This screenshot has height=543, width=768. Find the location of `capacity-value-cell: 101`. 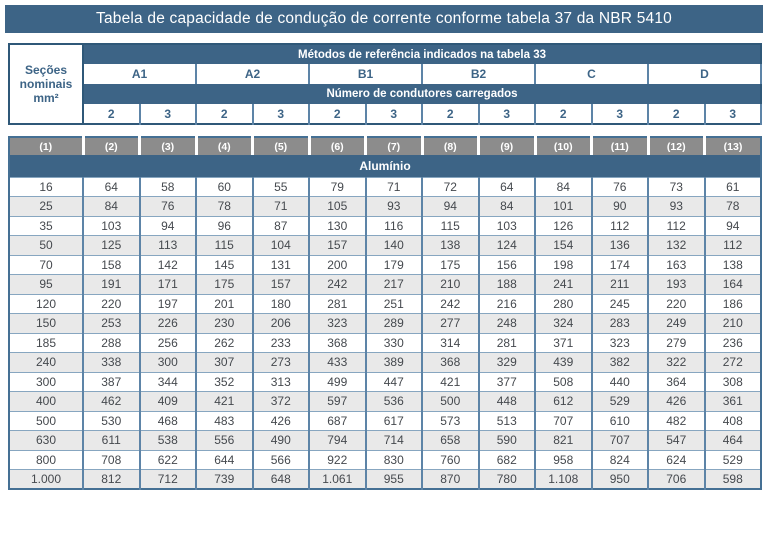

capacity-value-cell: 101 is located at coordinates (563, 206).